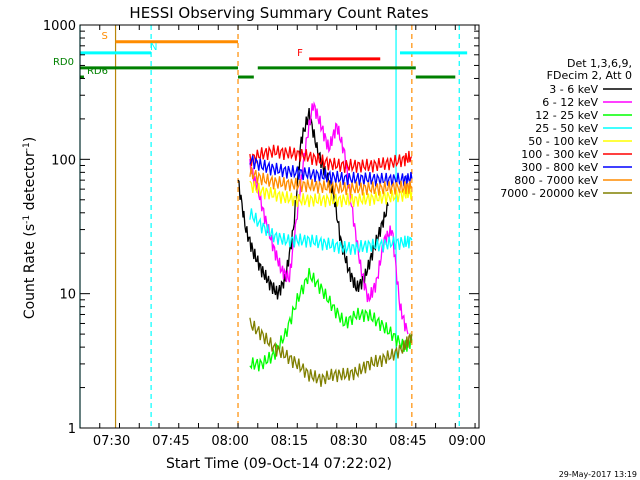 Image resolution: width=640 pixels, height=480 pixels. Describe the element at coordinates (570, 102) in the screenshot. I see `legend-label-1: 6 - 12 keV` at that location.